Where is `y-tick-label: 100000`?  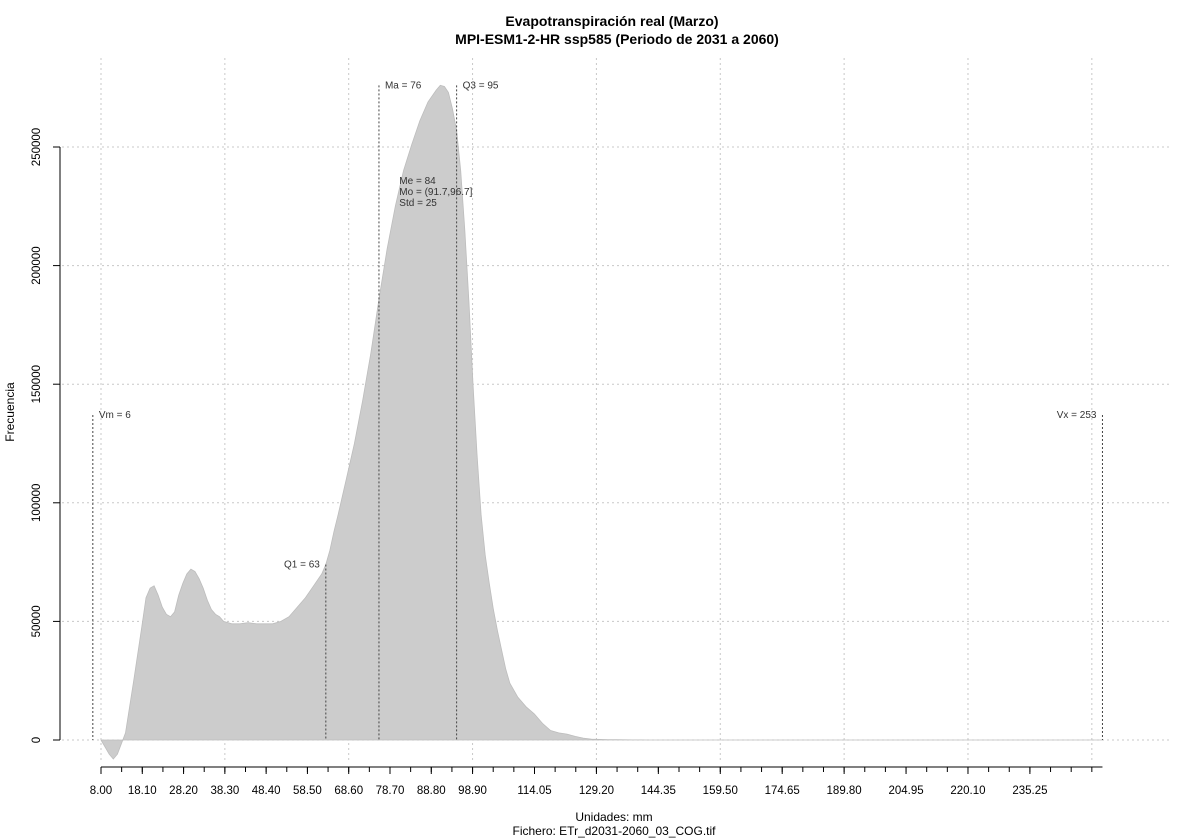
y-tick-label: 100000 is located at coordinates (37, 503).